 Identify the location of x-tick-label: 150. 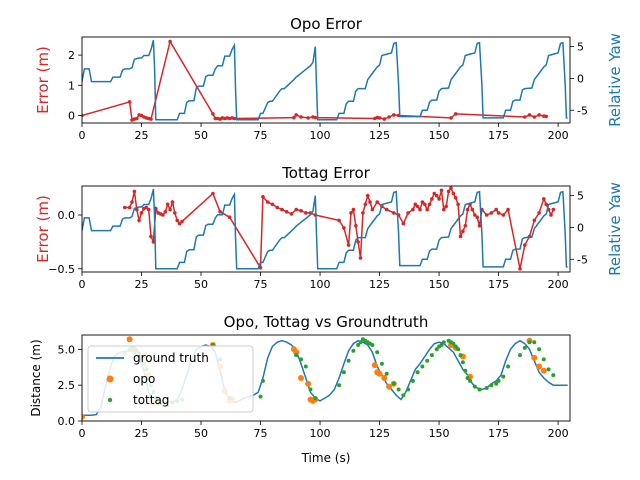
(439, 284).